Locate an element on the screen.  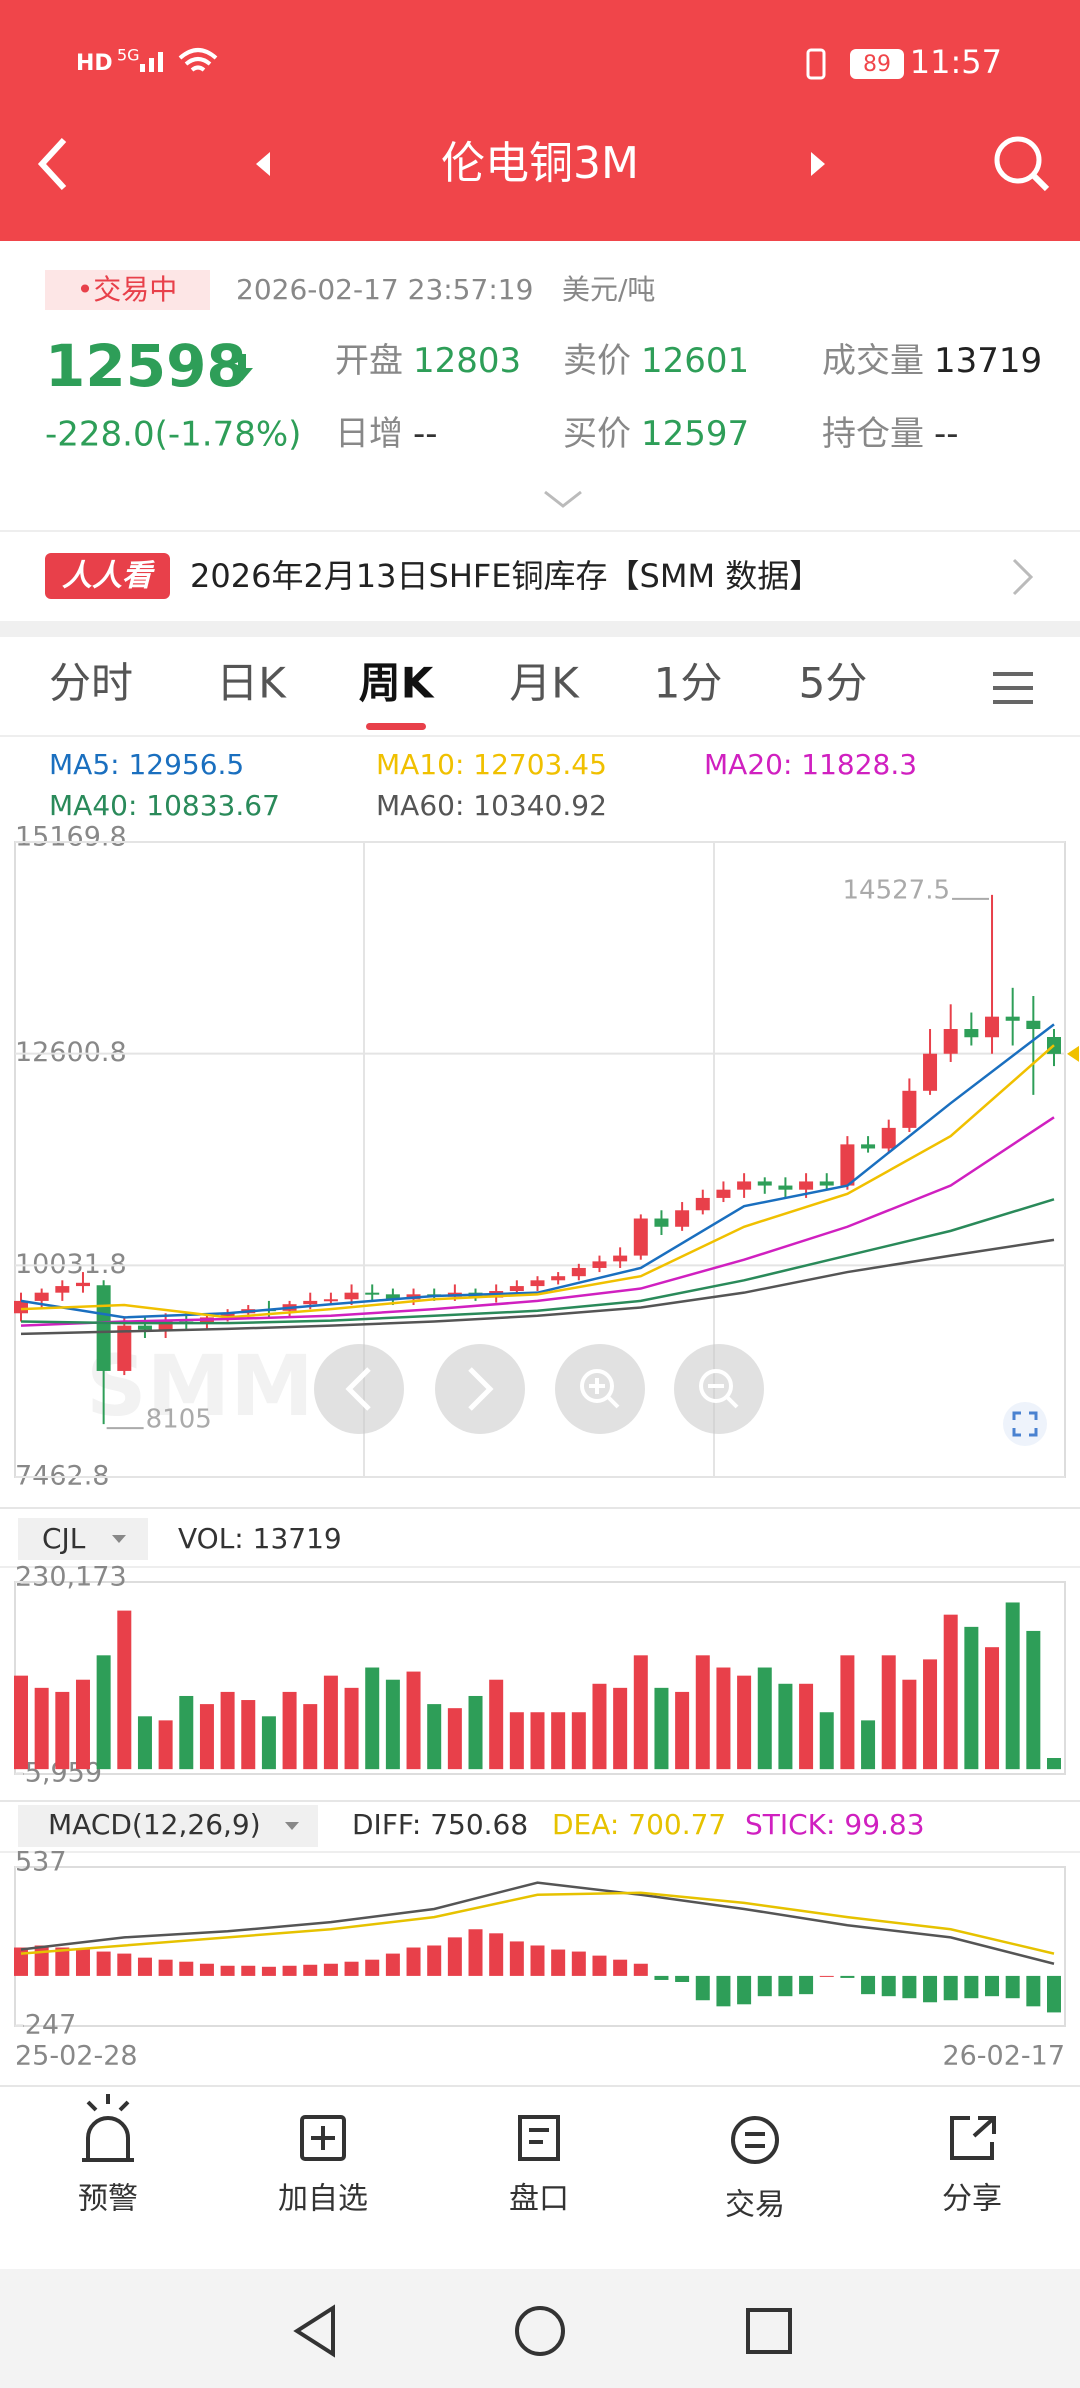
scroll-right is located at coordinates (480, 1389).